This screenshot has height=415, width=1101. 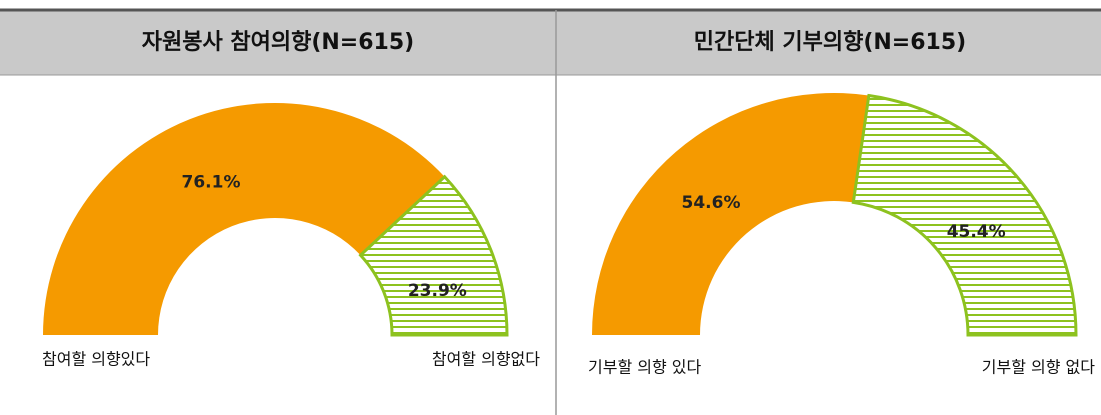 What do you see at coordinates (278, 42) in the screenshot?
I see `chart-title: 자원봉사 참여의향(N=615)` at bounding box center [278, 42].